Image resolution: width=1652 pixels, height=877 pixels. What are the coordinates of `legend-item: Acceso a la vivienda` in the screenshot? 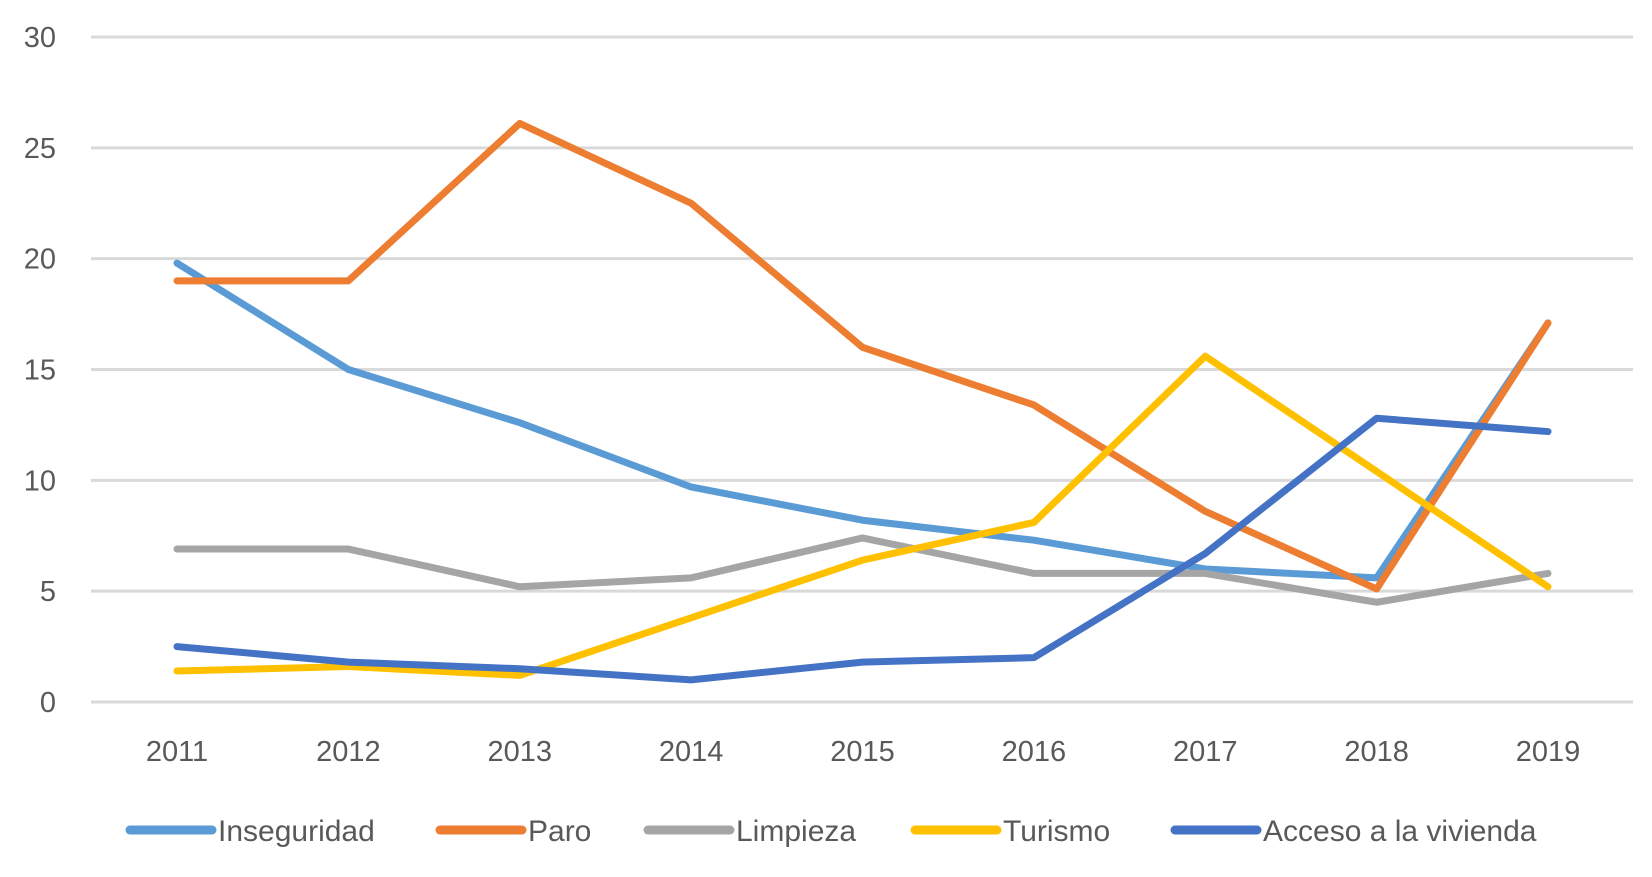 It's located at (1356, 831).